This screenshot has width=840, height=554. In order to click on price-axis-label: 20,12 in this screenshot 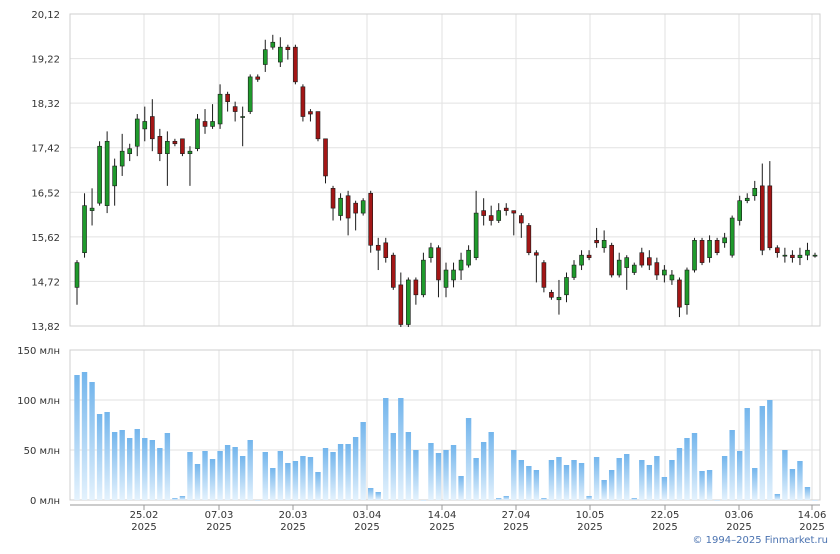, I will do `click(45, 15)`.